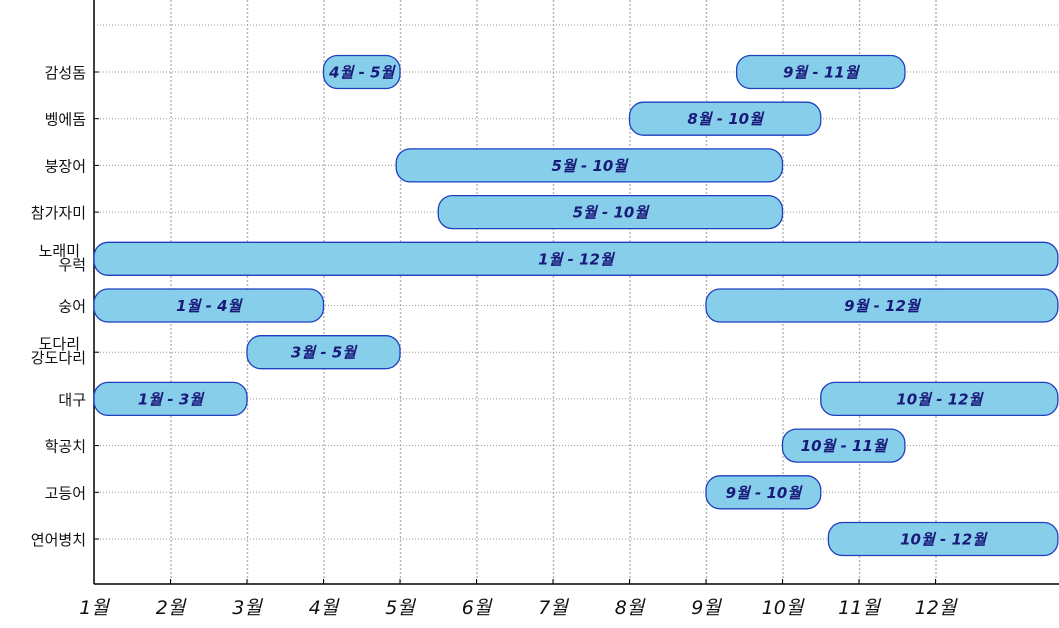 Image resolution: width=1059 pixels, height=628 pixels. What do you see at coordinates (553, 608) in the screenshot?
I see `x-tick-label: 7월` at bounding box center [553, 608].